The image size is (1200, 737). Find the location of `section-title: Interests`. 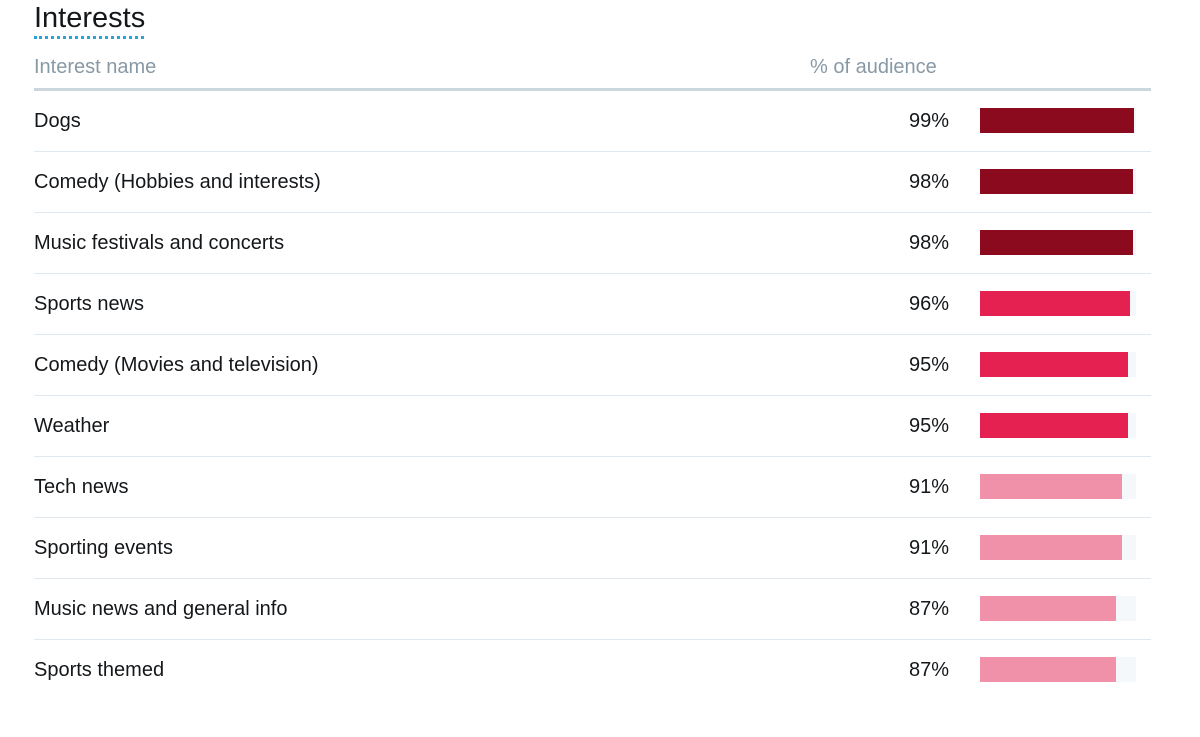

section-title: Interests is located at coordinates (90, 18).